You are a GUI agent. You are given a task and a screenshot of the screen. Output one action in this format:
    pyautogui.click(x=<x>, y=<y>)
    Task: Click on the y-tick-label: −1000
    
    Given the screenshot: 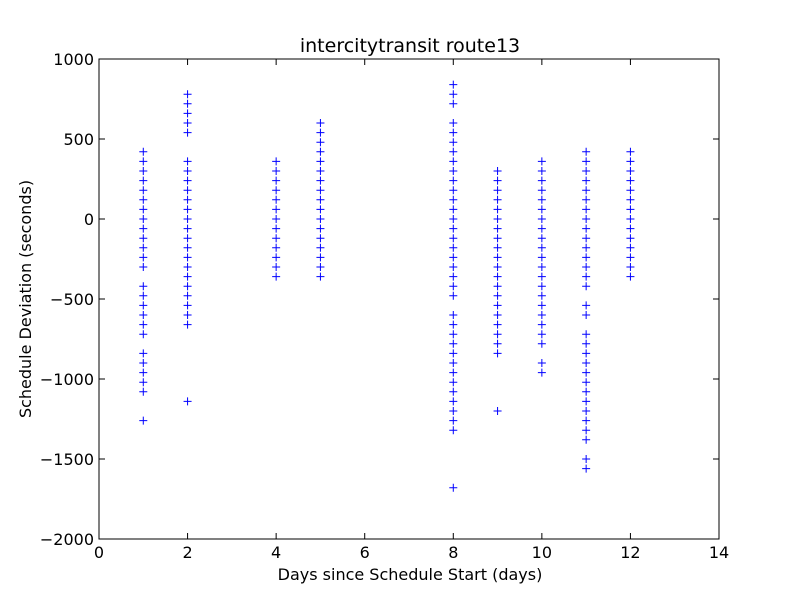 What is the action you would take?
    pyautogui.click(x=67, y=379)
    